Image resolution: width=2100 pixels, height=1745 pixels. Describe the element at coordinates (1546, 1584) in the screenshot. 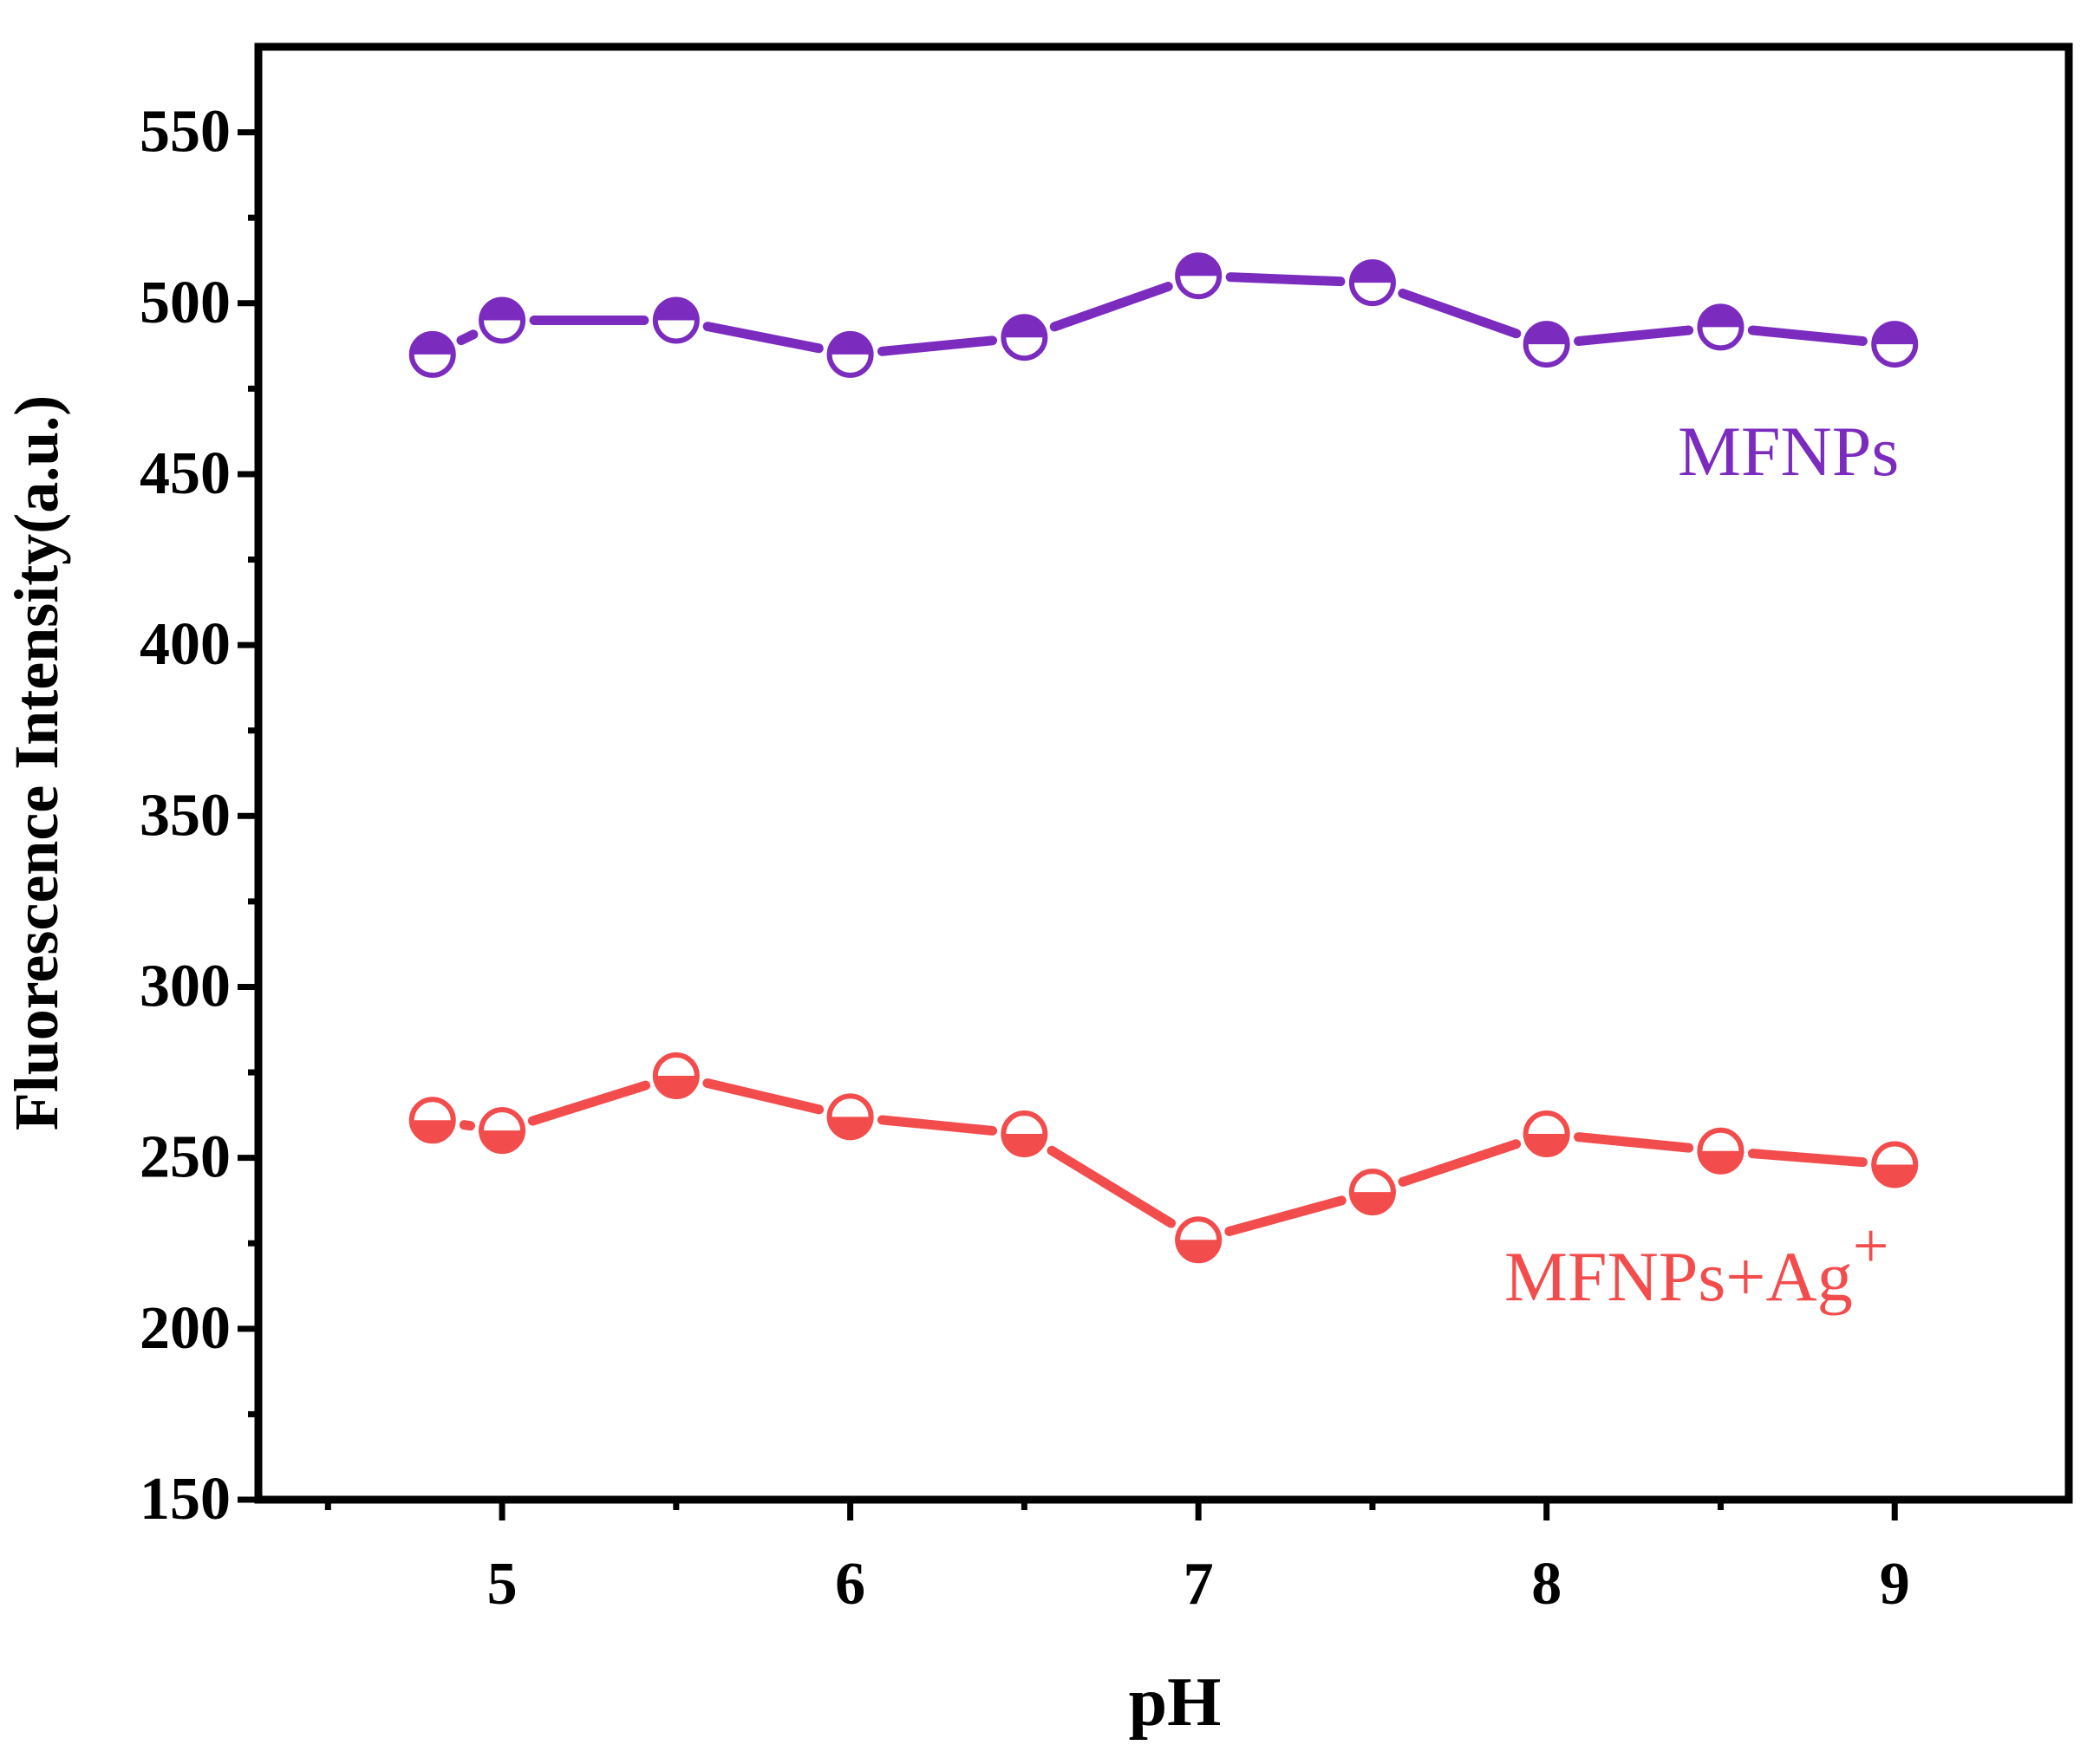

I see `x-tick-label: 8` at that location.